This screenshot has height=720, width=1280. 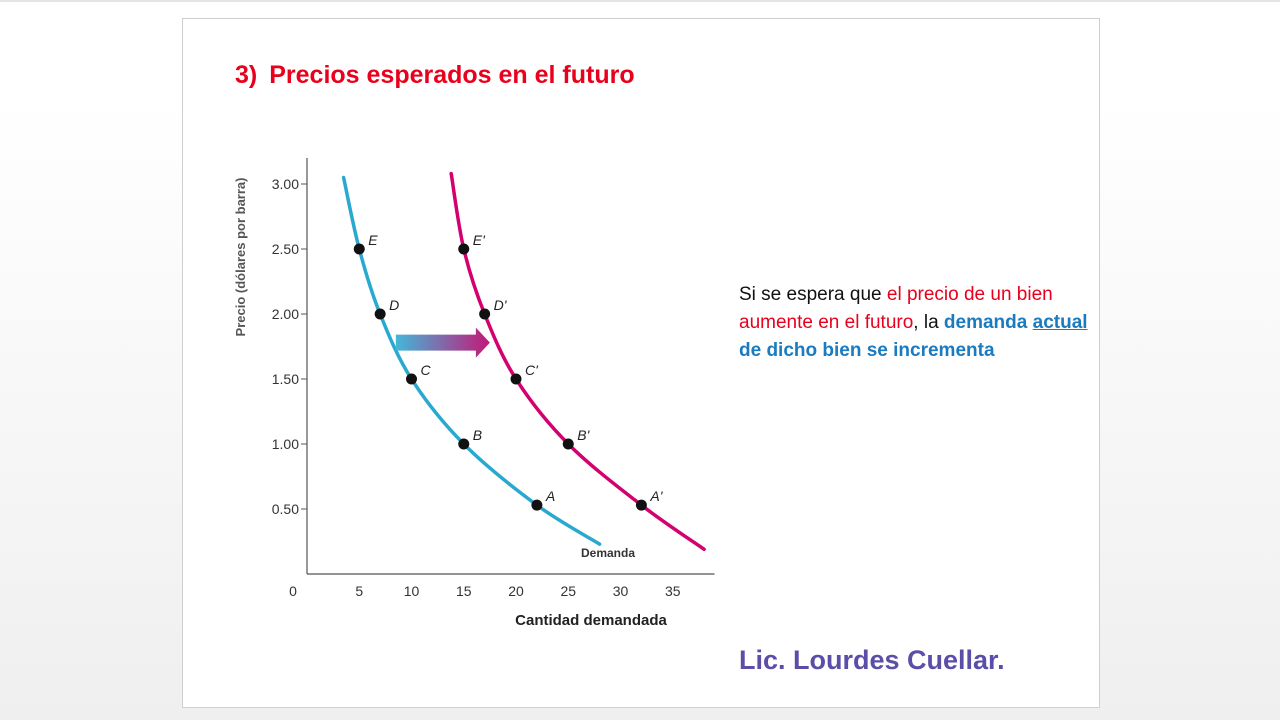 I want to click on point-label: D, so click(x=394, y=305).